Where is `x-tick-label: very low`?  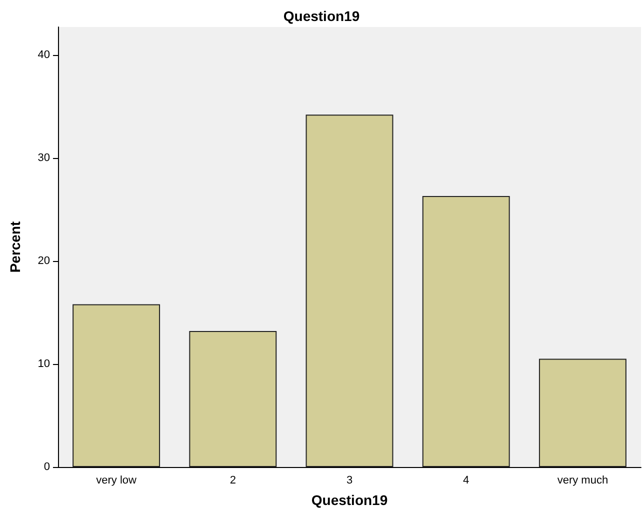 x-tick-label: very low is located at coordinates (116, 480).